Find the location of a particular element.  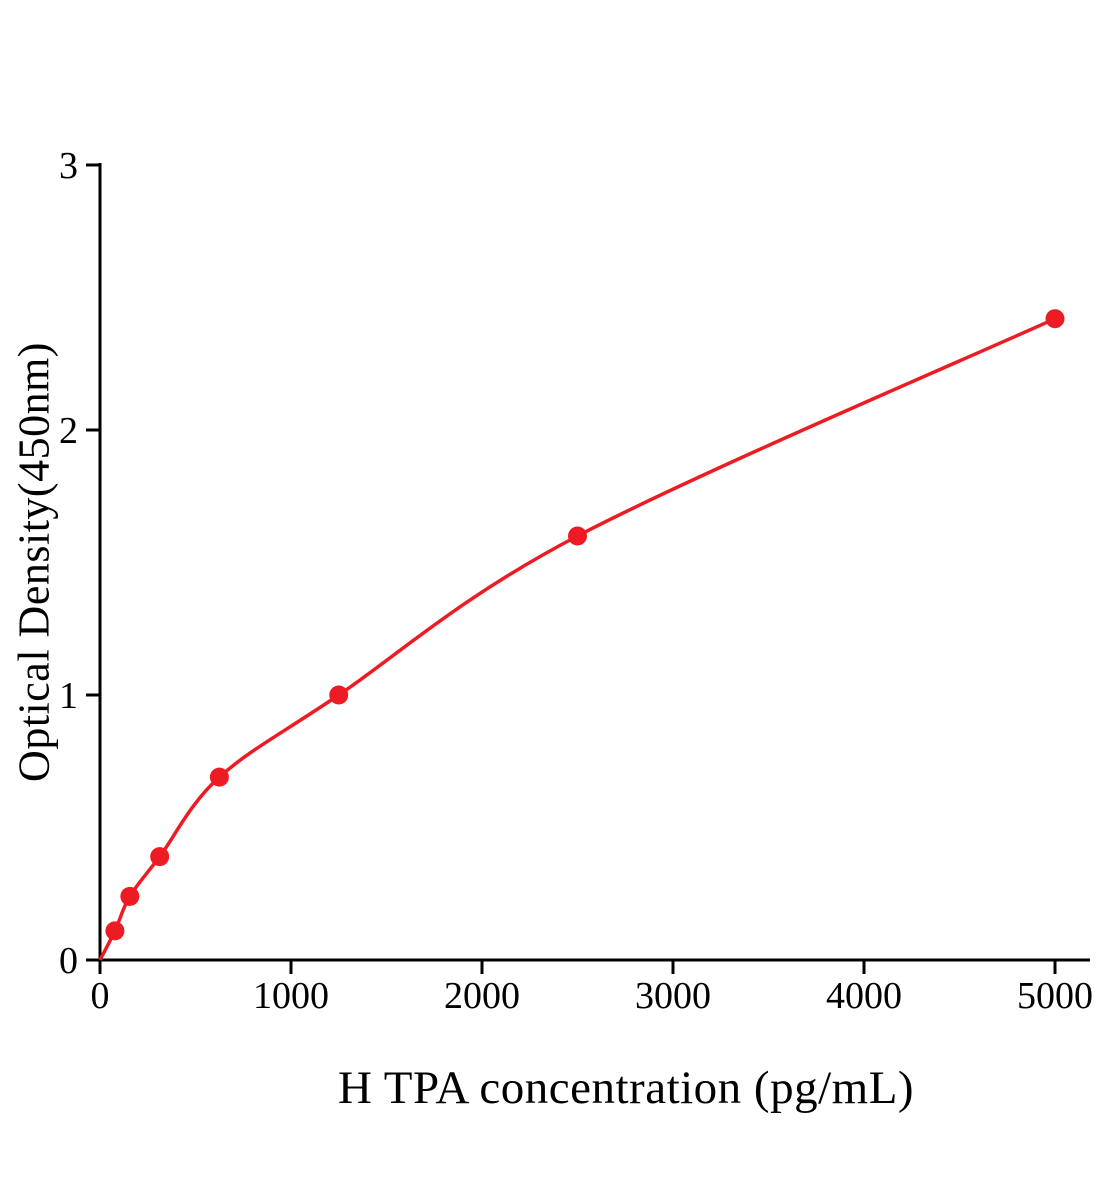

x-tick-label: 0 is located at coordinates (100, 996).